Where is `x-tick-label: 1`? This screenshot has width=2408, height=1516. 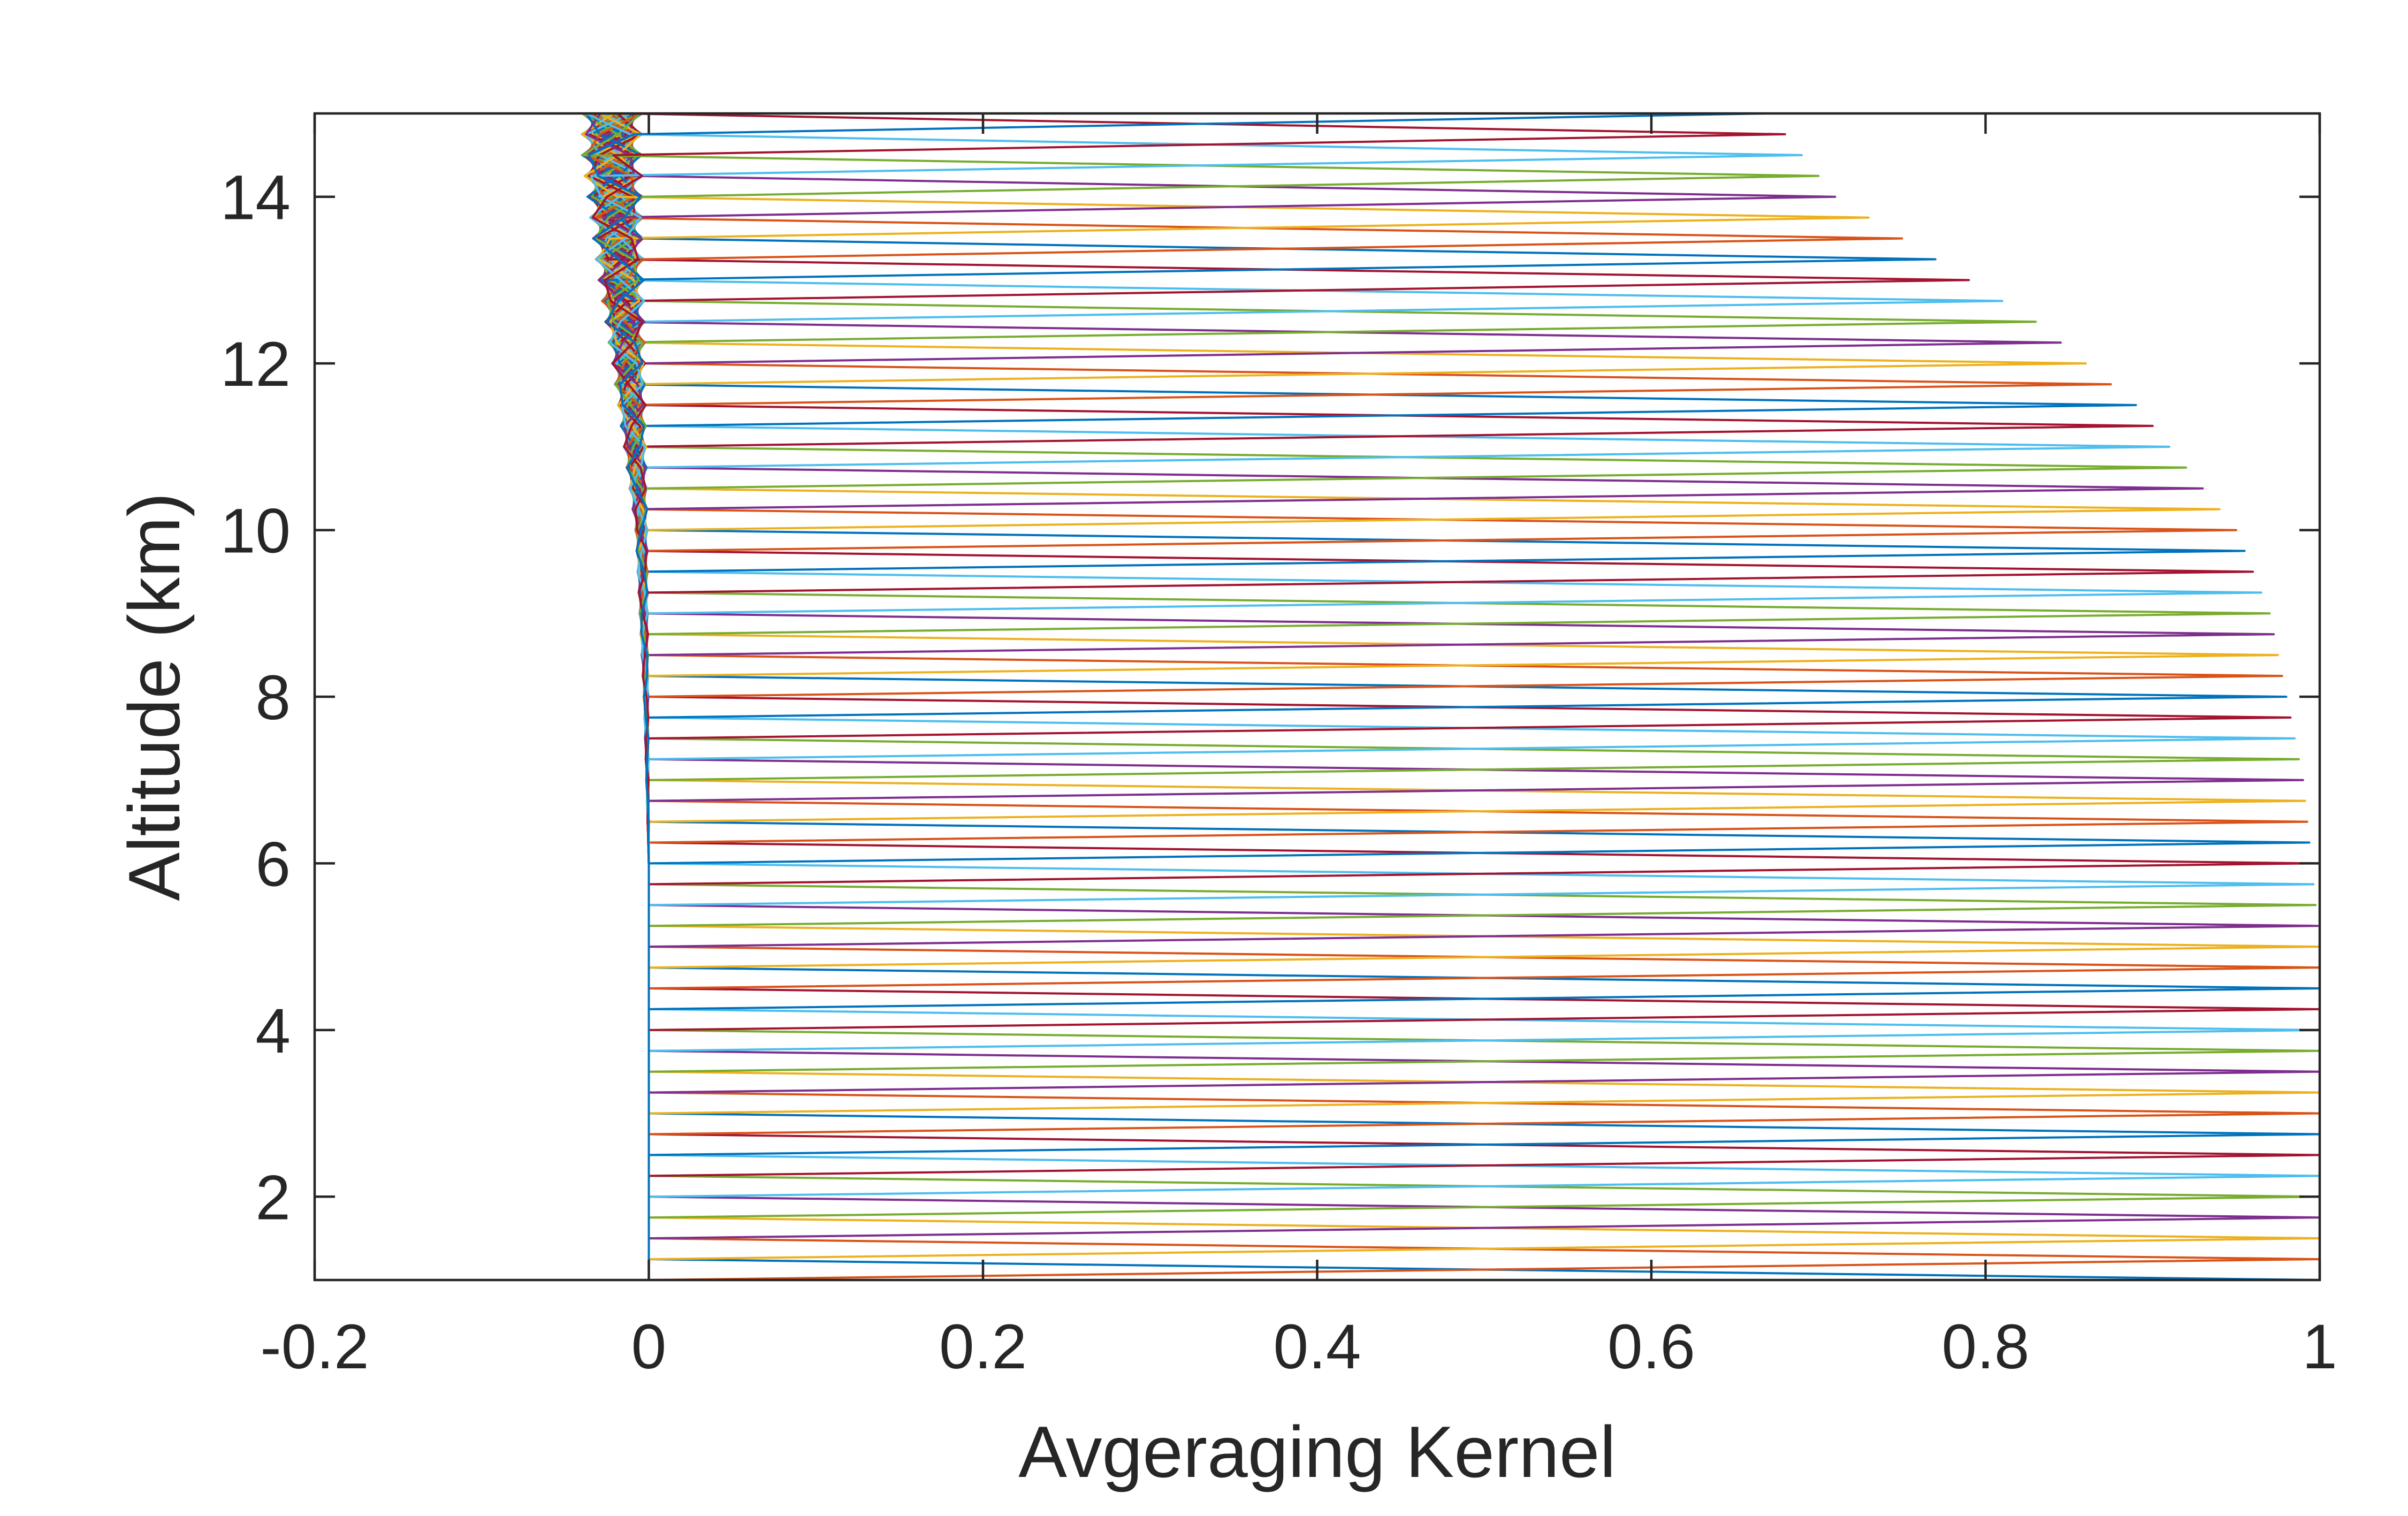 x-tick-label: 1 is located at coordinates (2319, 1347).